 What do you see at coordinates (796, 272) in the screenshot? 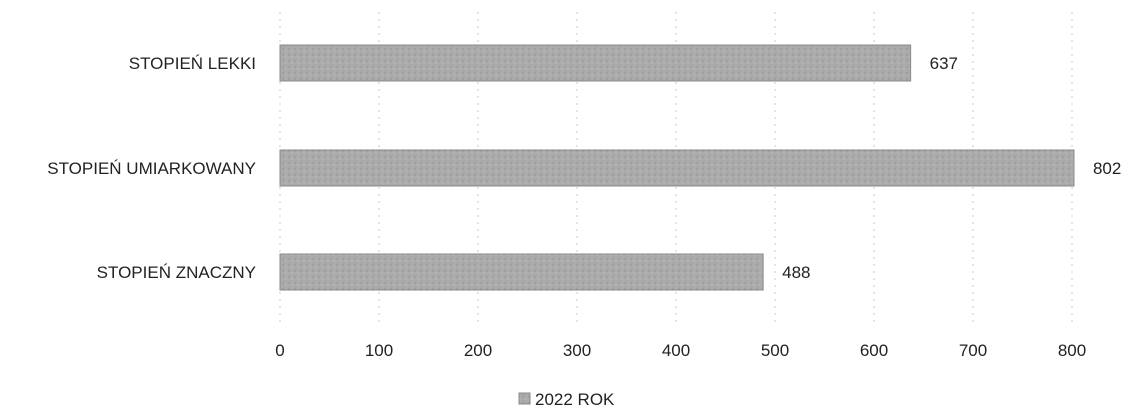
I see `data-label: 488` at bounding box center [796, 272].